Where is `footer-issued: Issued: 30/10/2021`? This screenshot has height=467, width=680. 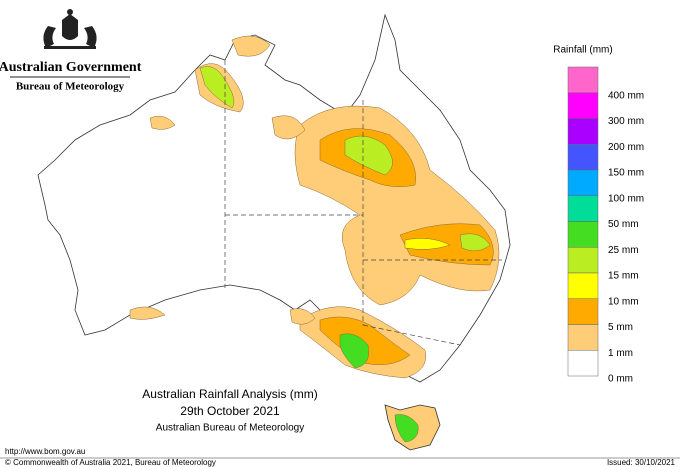 footer-issued: Issued: 30/10/2021 is located at coordinates (641, 462).